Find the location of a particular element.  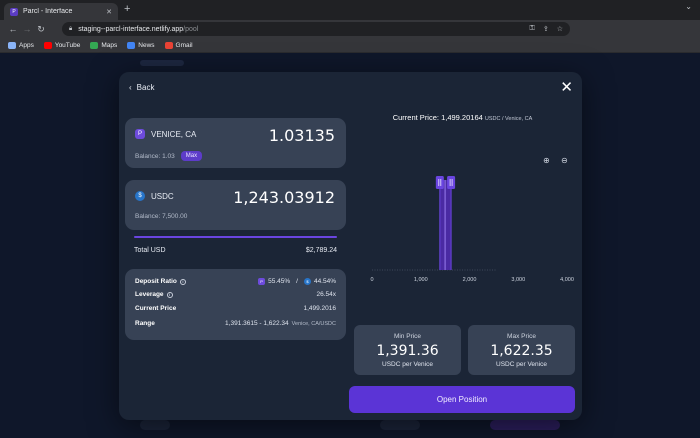

open-position-button: Open Position is located at coordinates (462, 399).